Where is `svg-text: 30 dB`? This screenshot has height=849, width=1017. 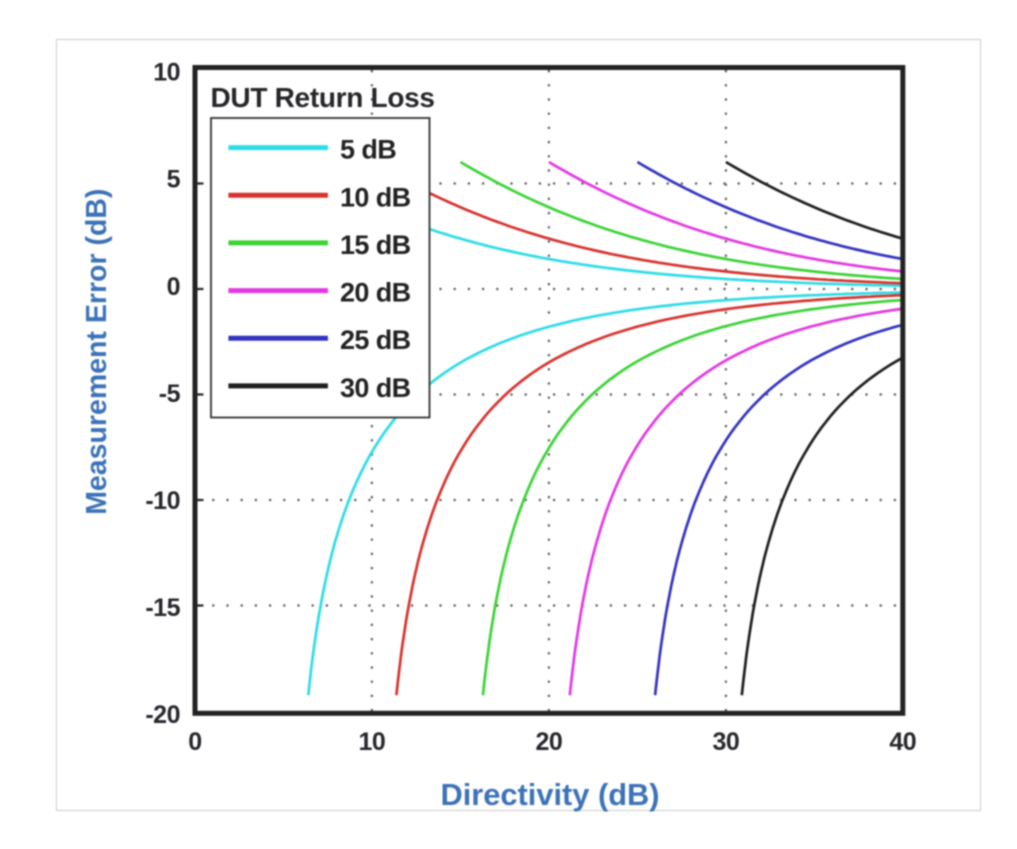
svg-text: 30 dB is located at coordinates (375, 388).